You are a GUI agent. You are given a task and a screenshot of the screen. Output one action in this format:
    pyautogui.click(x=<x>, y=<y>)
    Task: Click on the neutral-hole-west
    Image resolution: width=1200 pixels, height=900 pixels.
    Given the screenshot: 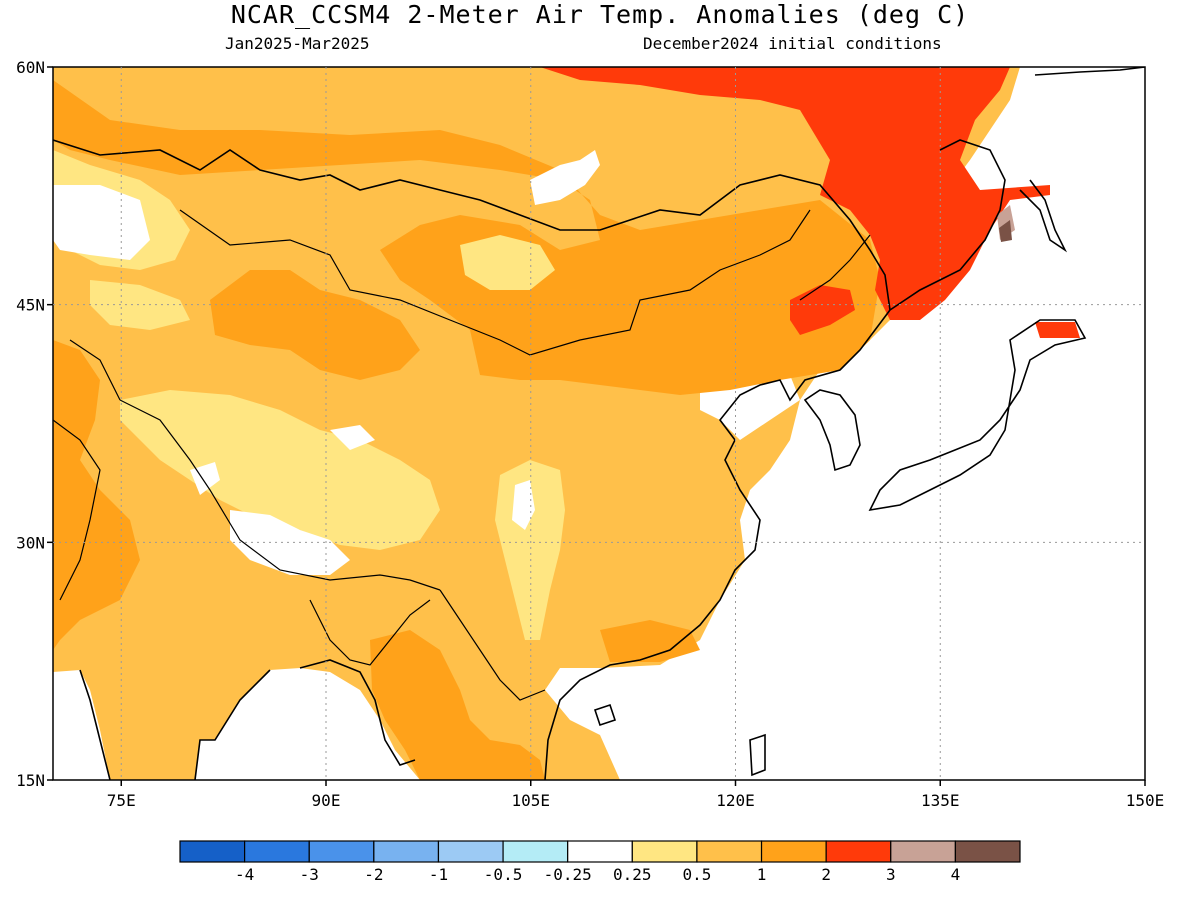 What is the action you would take?
    pyautogui.click(x=101, y=222)
    